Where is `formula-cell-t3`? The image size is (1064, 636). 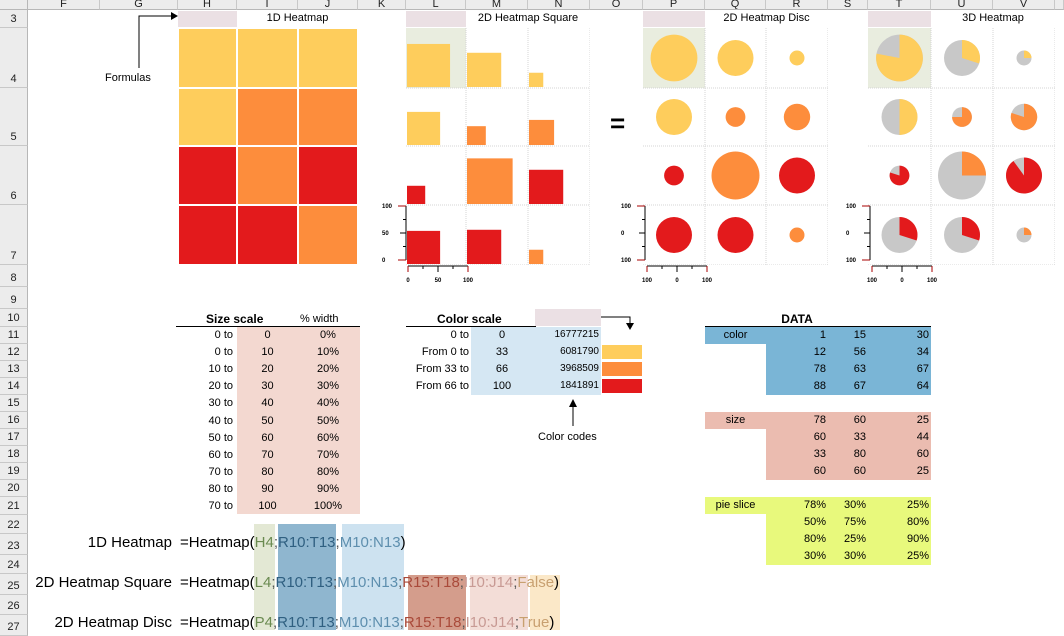
formula-cell-t3 is located at coordinates (899, 19).